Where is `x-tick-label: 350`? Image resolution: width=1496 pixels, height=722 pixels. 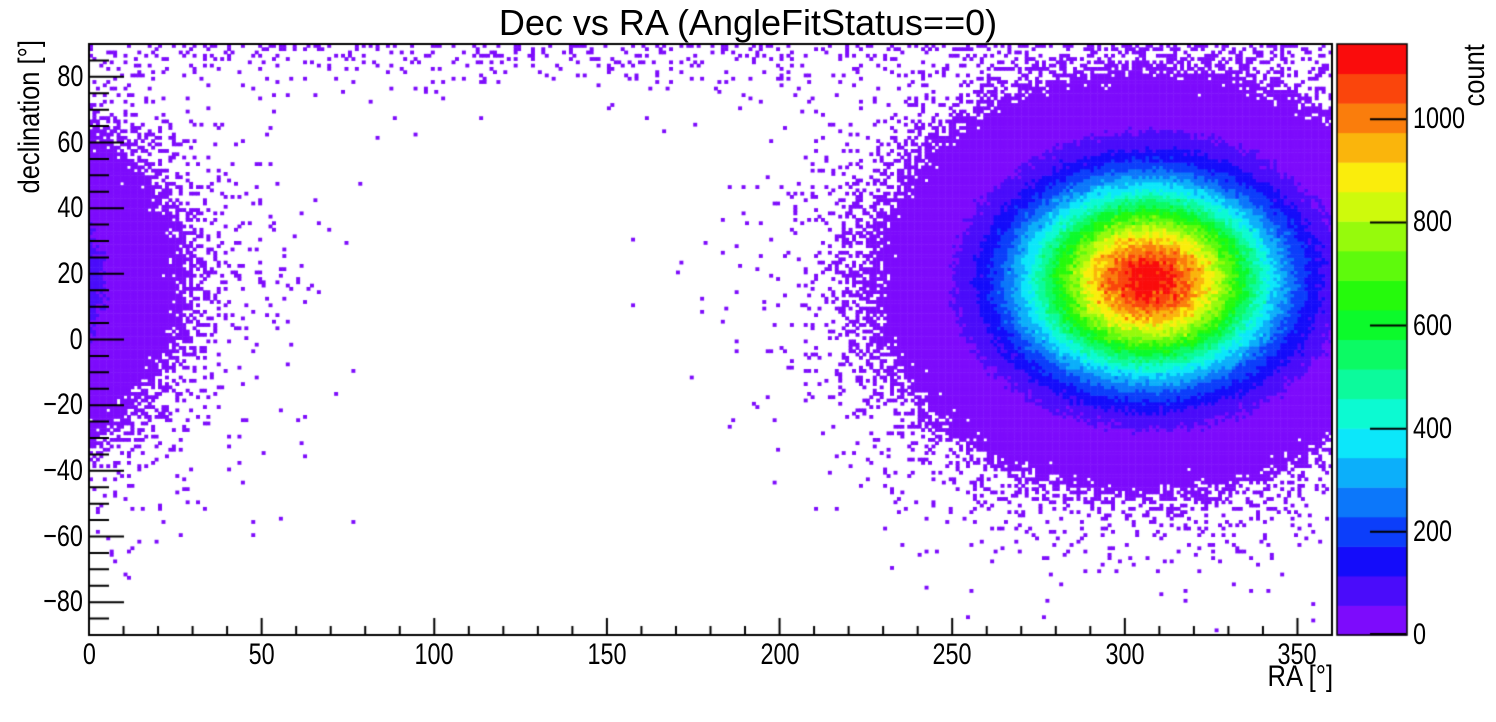 x-tick-label: 350 is located at coordinates (1297, 654).